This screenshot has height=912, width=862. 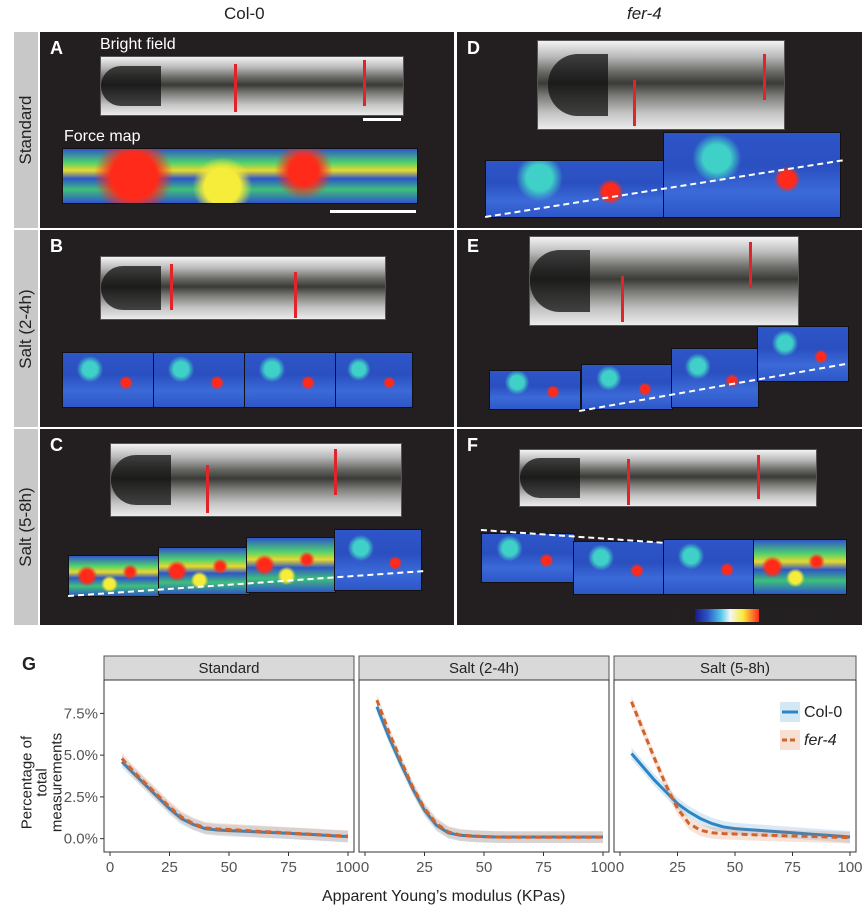 What do you see at coordinates (535, 390) in the screenshot?
I see `force-map-e1` at bounding box center [535, 390].